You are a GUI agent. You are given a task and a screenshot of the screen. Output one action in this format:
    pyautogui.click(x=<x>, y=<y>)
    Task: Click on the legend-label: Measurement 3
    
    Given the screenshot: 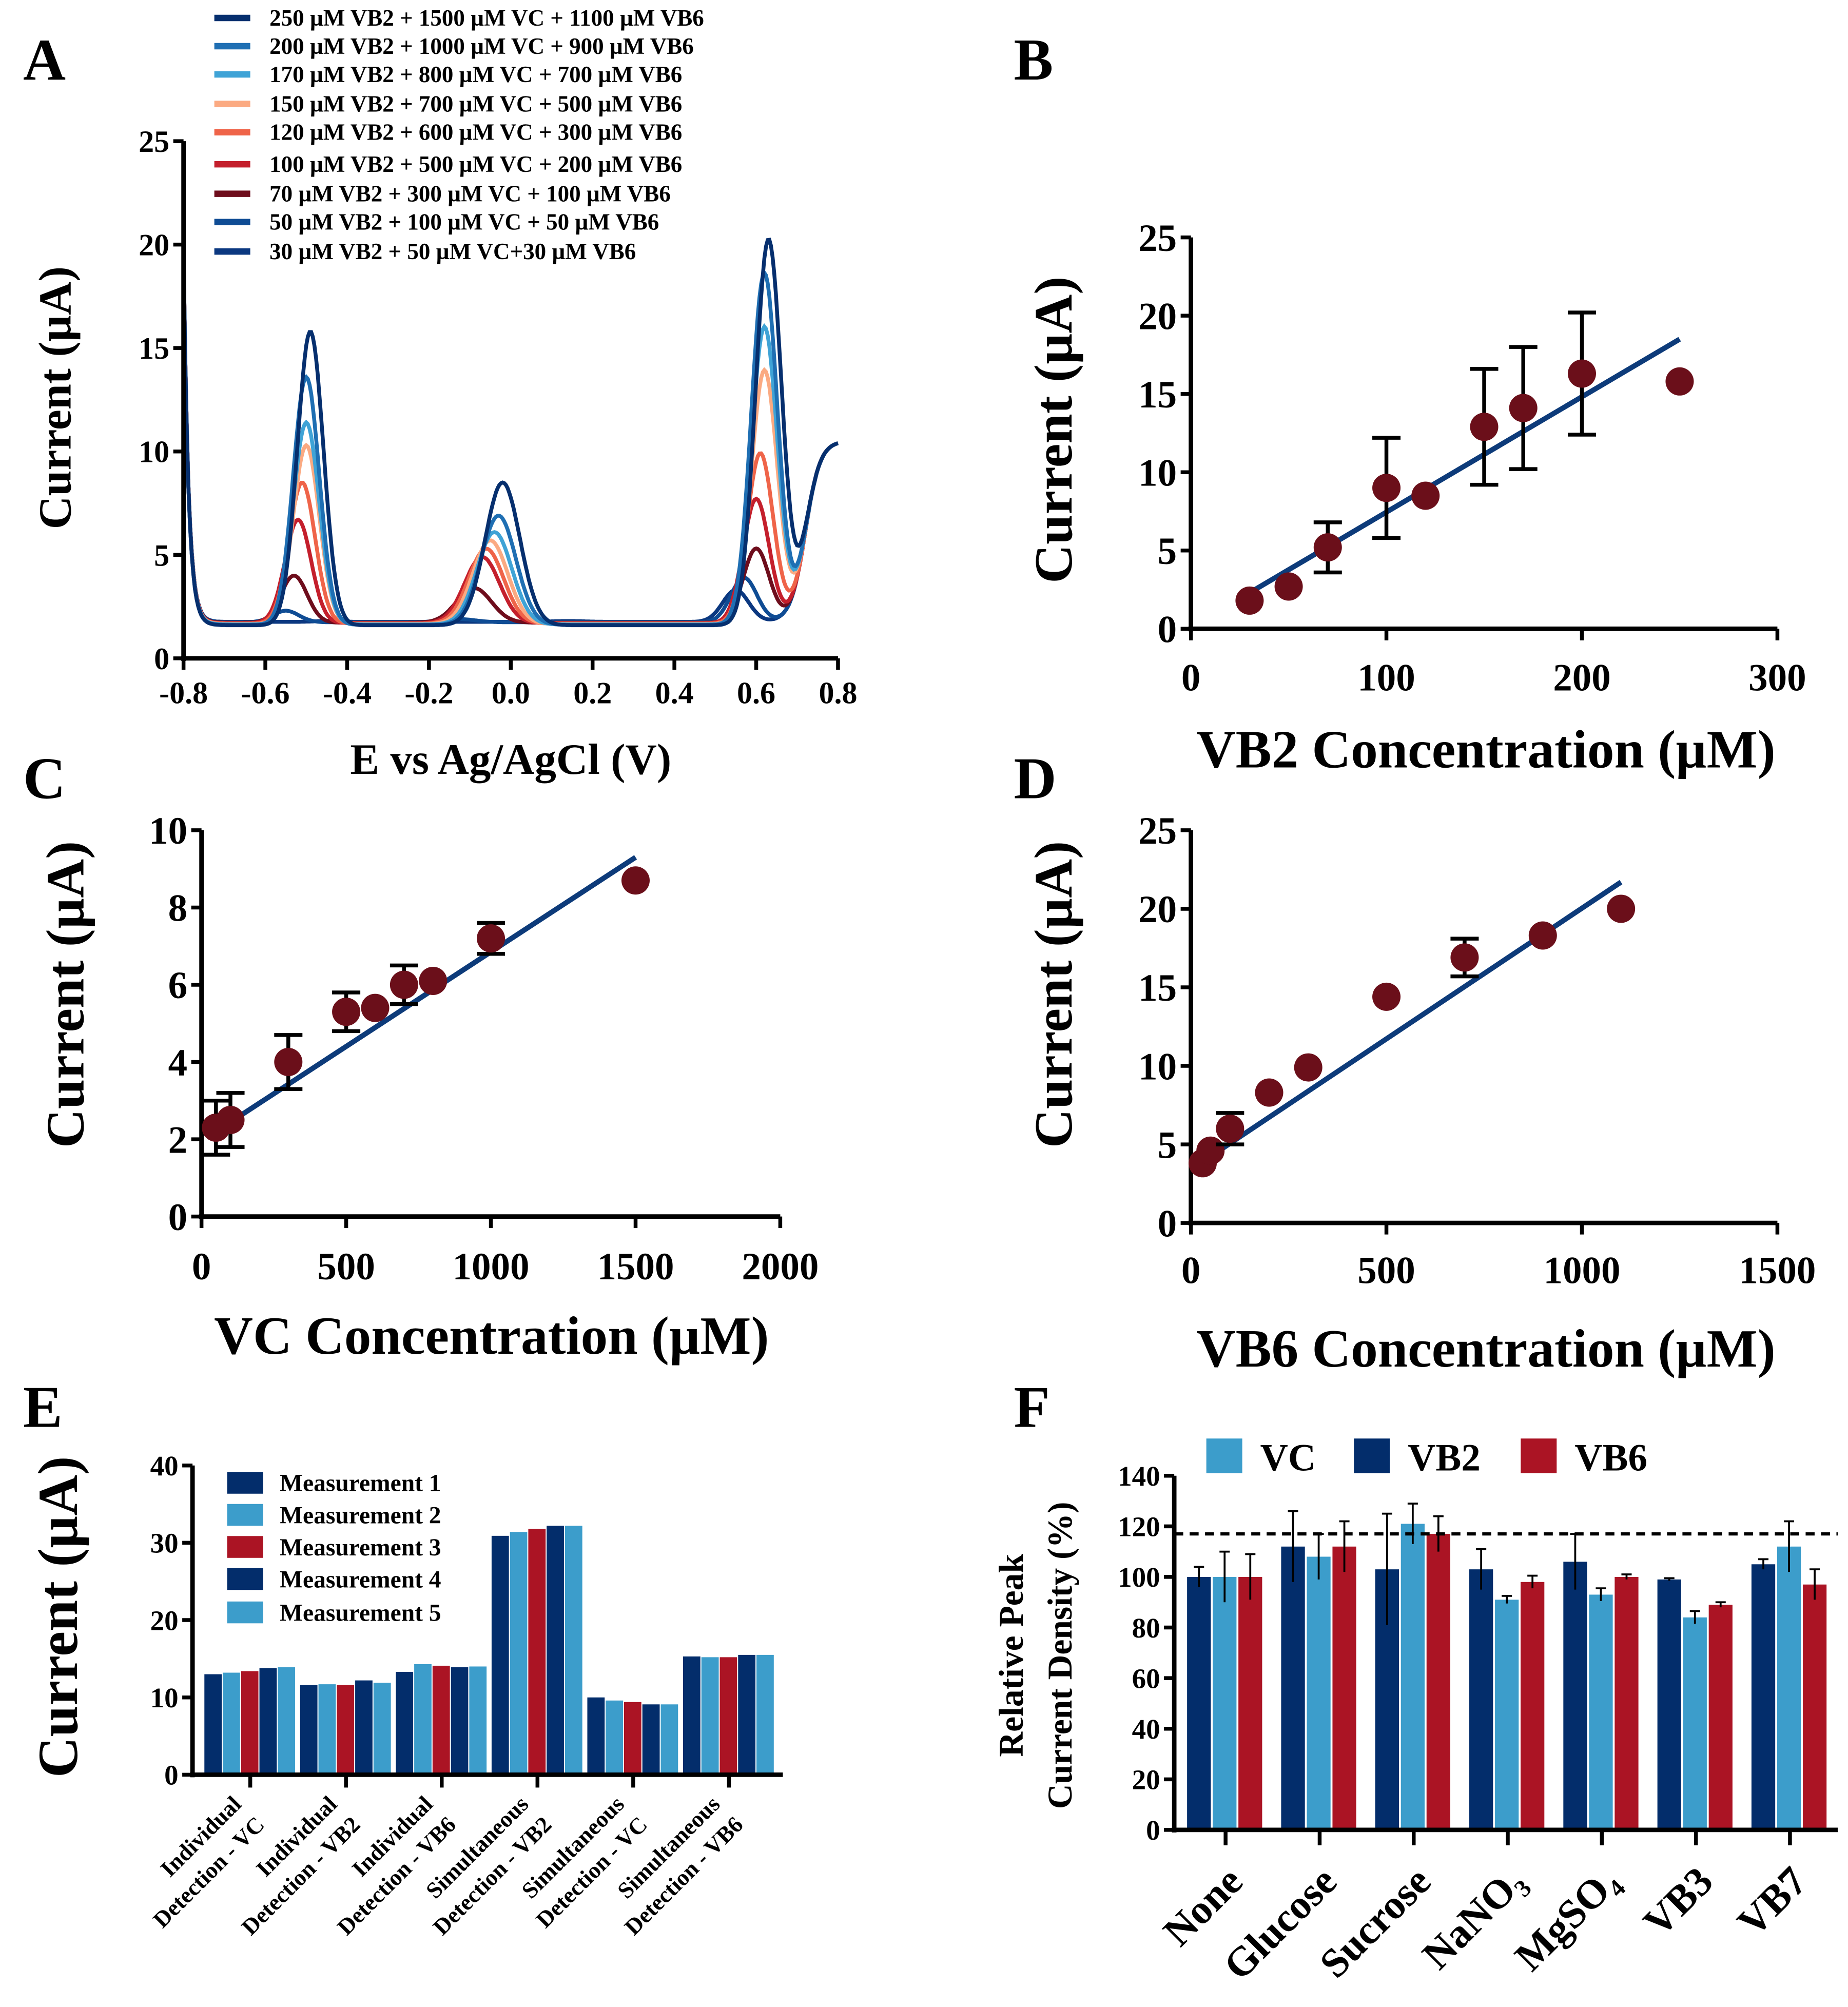 What is the action you would take?
    pyautogui.click(x=360, y=1547)
    